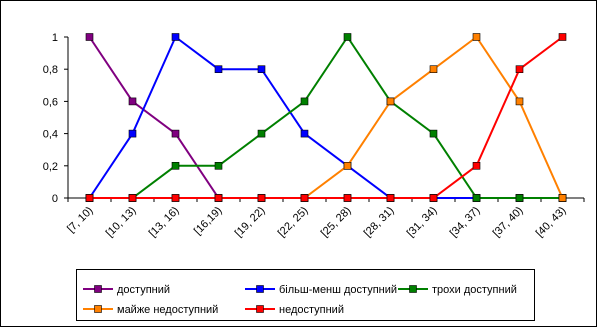 Image resolution: width=597 pixels, height=332 pixels. I want to click on y-tick-label: 0,4, so click(50, 135).